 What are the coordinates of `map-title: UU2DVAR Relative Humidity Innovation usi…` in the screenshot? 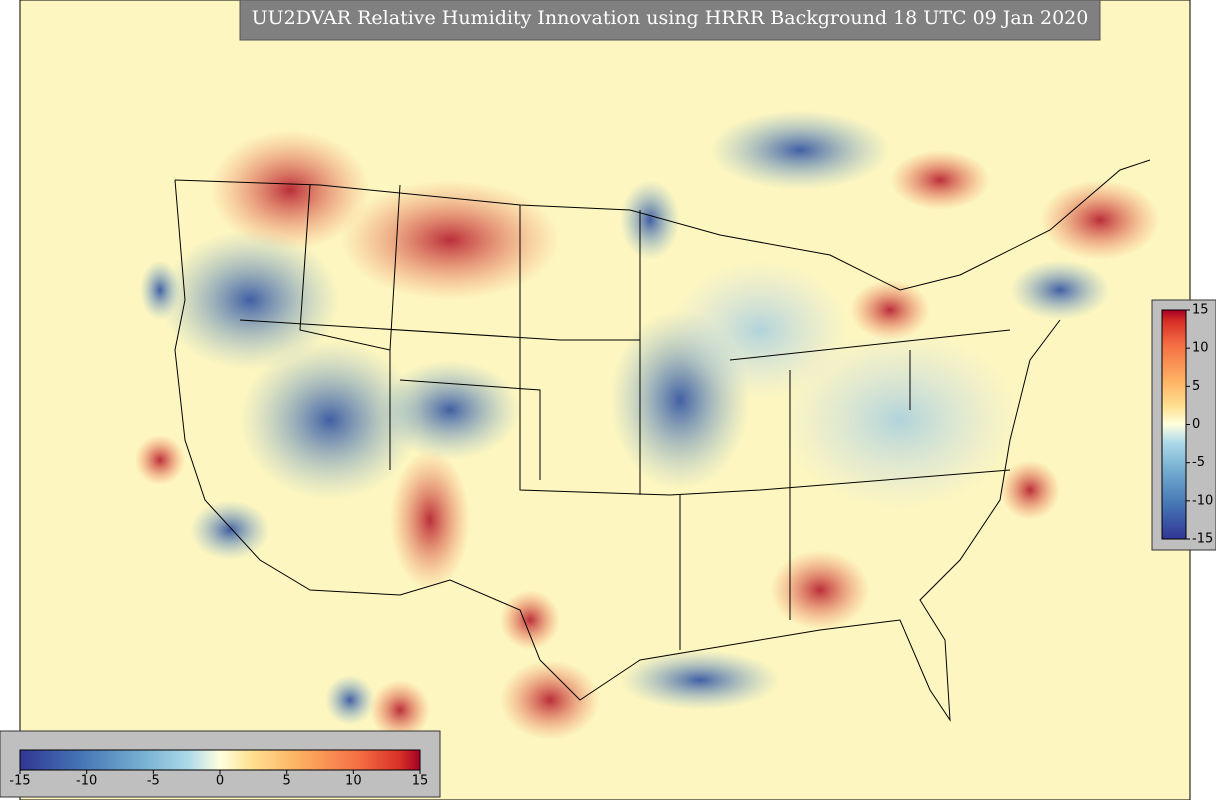 It's located at (670, 18).